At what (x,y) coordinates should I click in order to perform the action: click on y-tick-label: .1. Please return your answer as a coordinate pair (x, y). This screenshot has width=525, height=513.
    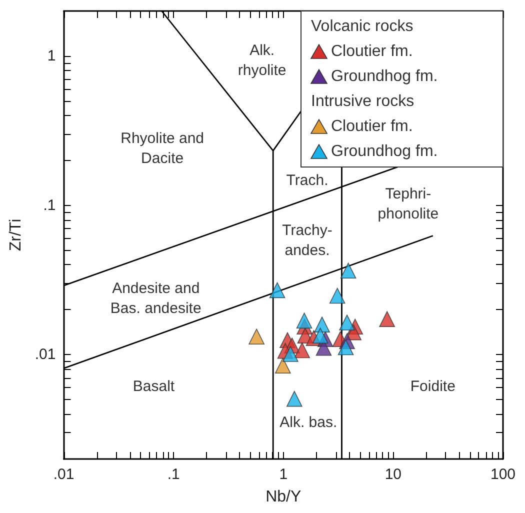
    Looking at the image, I should click on (49, 205).